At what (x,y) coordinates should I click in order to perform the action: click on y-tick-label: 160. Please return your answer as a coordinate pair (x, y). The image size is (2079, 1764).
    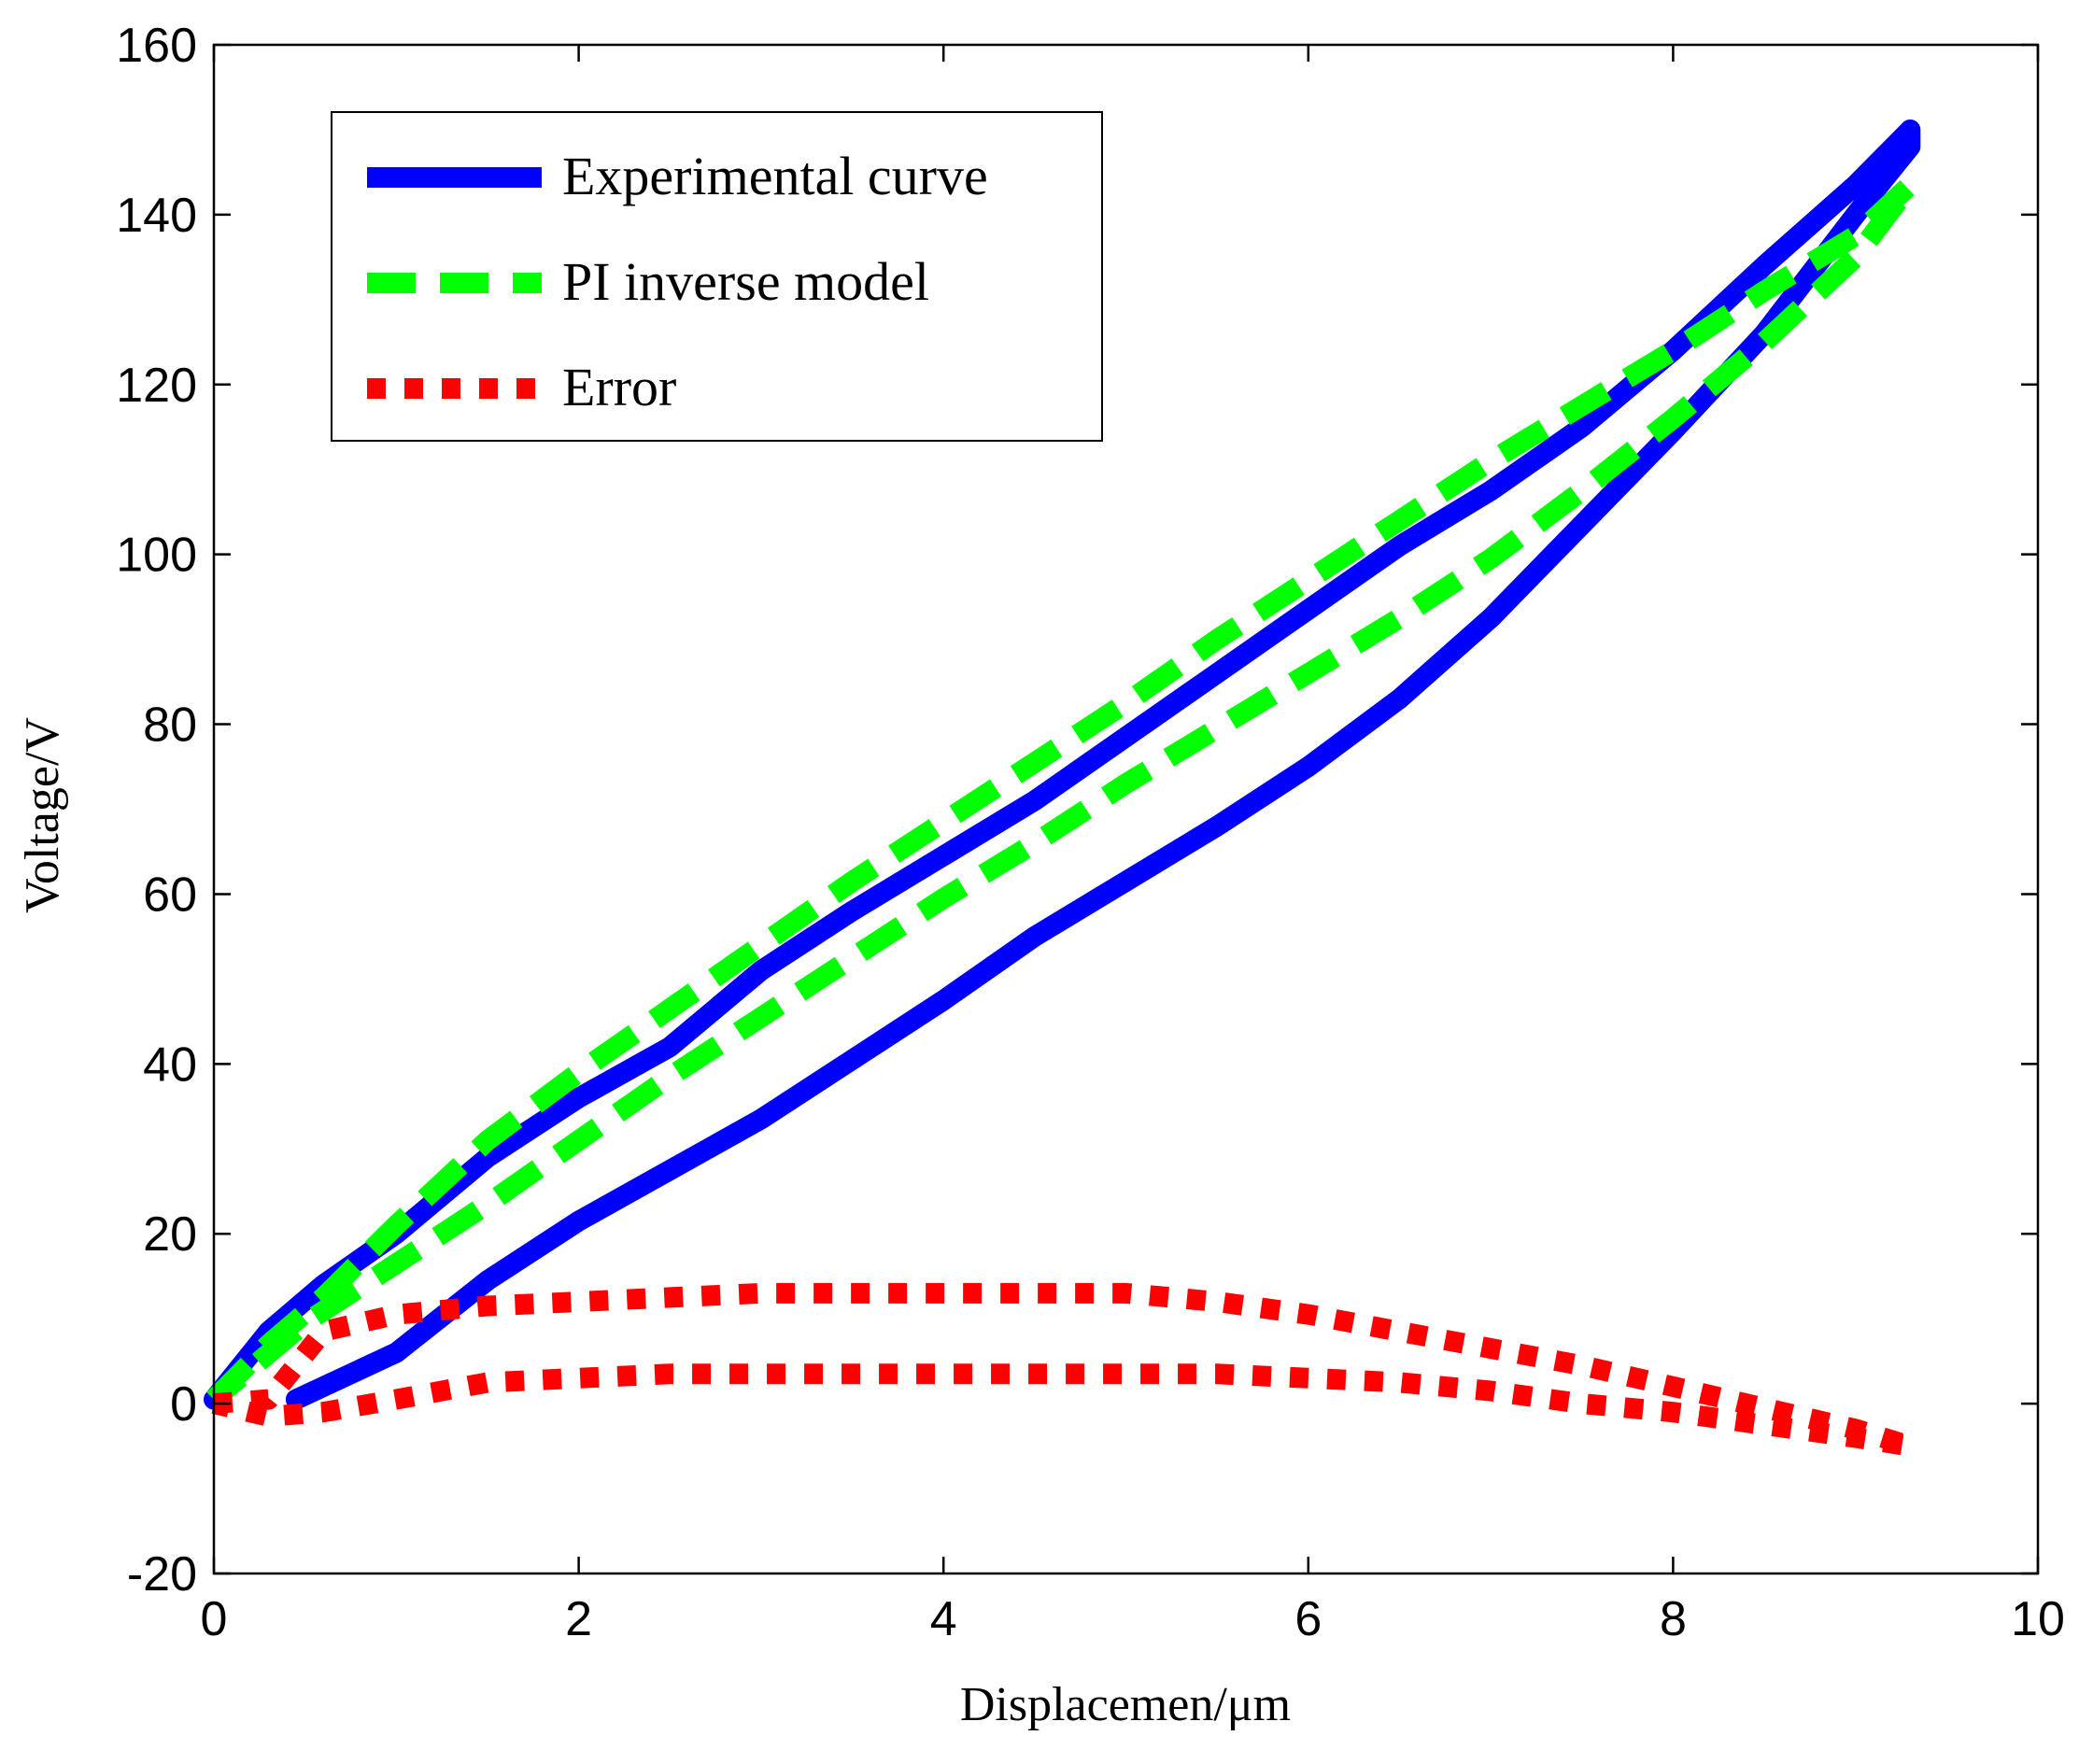
    Looking at the image, I should click on (156, 46).